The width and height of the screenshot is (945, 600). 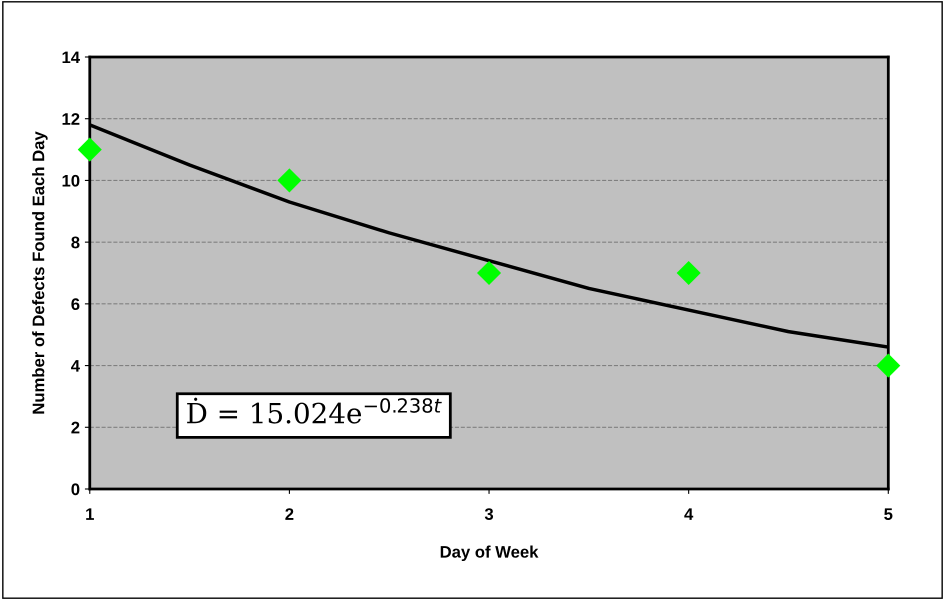 What do you see at coordinates (75, 242) in the screenshot?
I see `y-tick-label: 8` at bounding box center [75, 242].